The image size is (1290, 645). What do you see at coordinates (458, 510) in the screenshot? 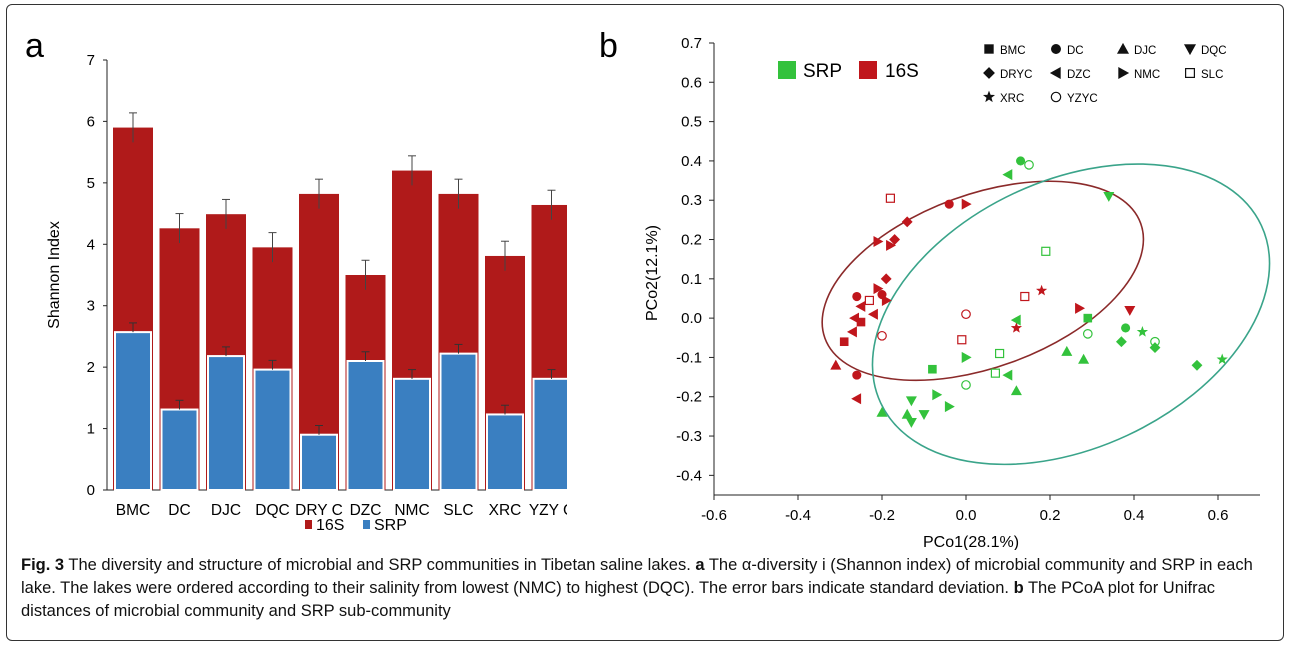
I see `x-tick-label: SLC` at bounding box center [458, 510].